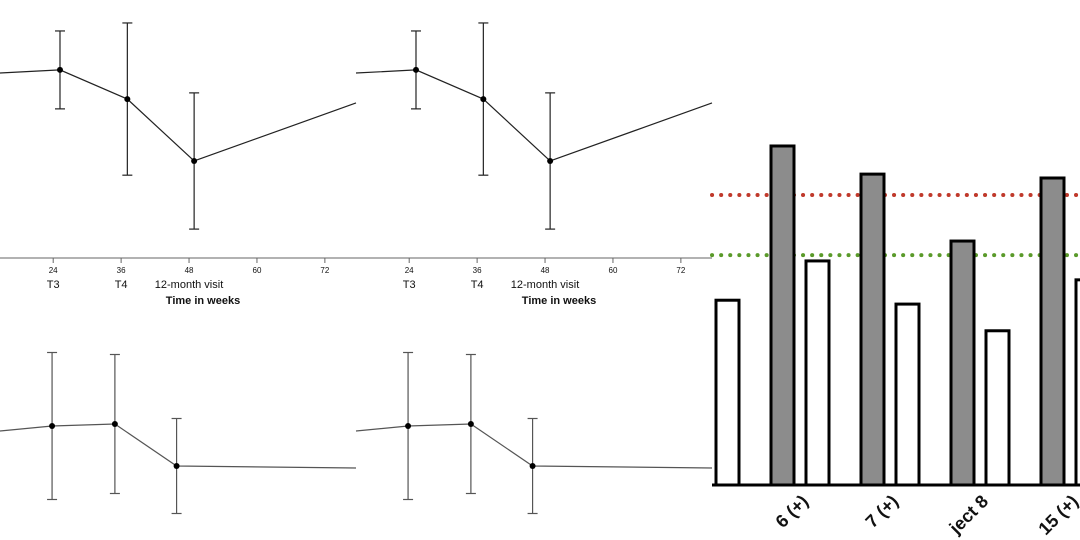  I want to click on x-tick-label: 6 (+), so click(792, 511).